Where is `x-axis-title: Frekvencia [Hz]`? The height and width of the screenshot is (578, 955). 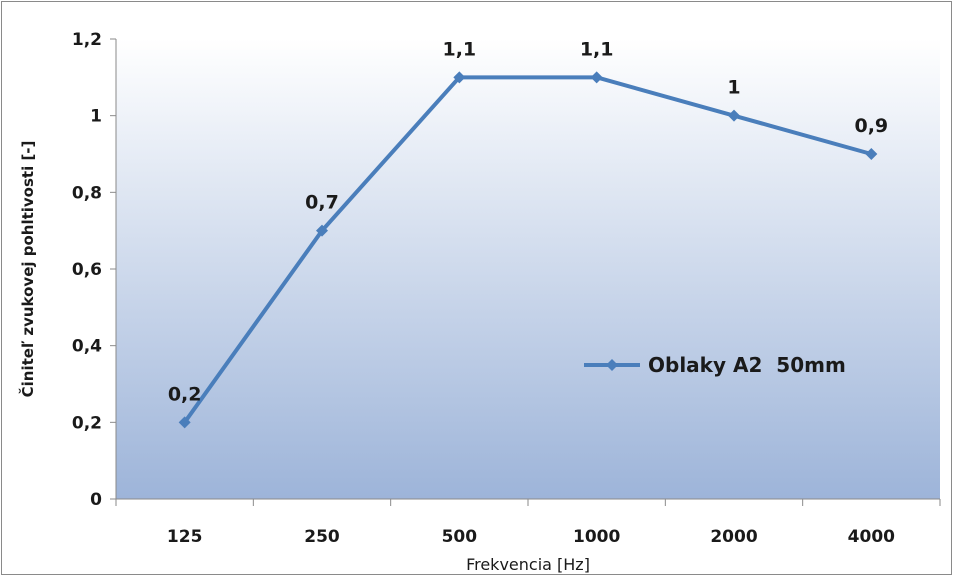 x-axis-title: Frekvencia [Hz] is located at coordinates (528, 564).